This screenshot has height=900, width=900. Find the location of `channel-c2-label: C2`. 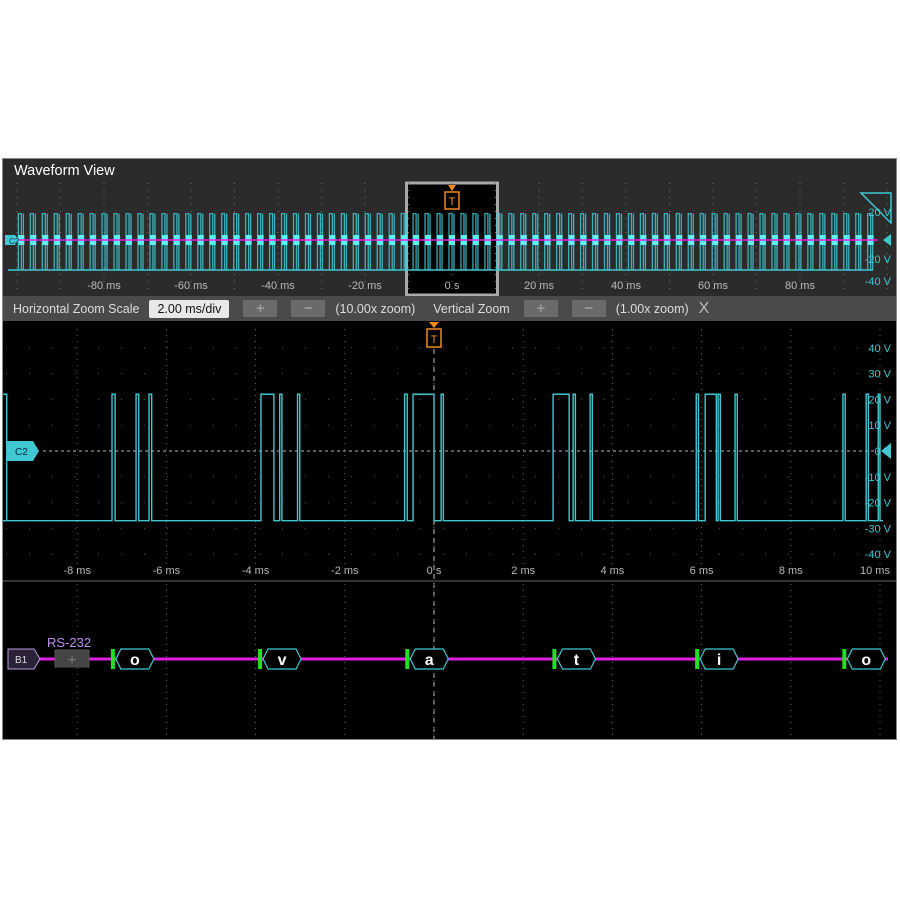

channel-c2-label: C2 is located at coordinates (21, 452).